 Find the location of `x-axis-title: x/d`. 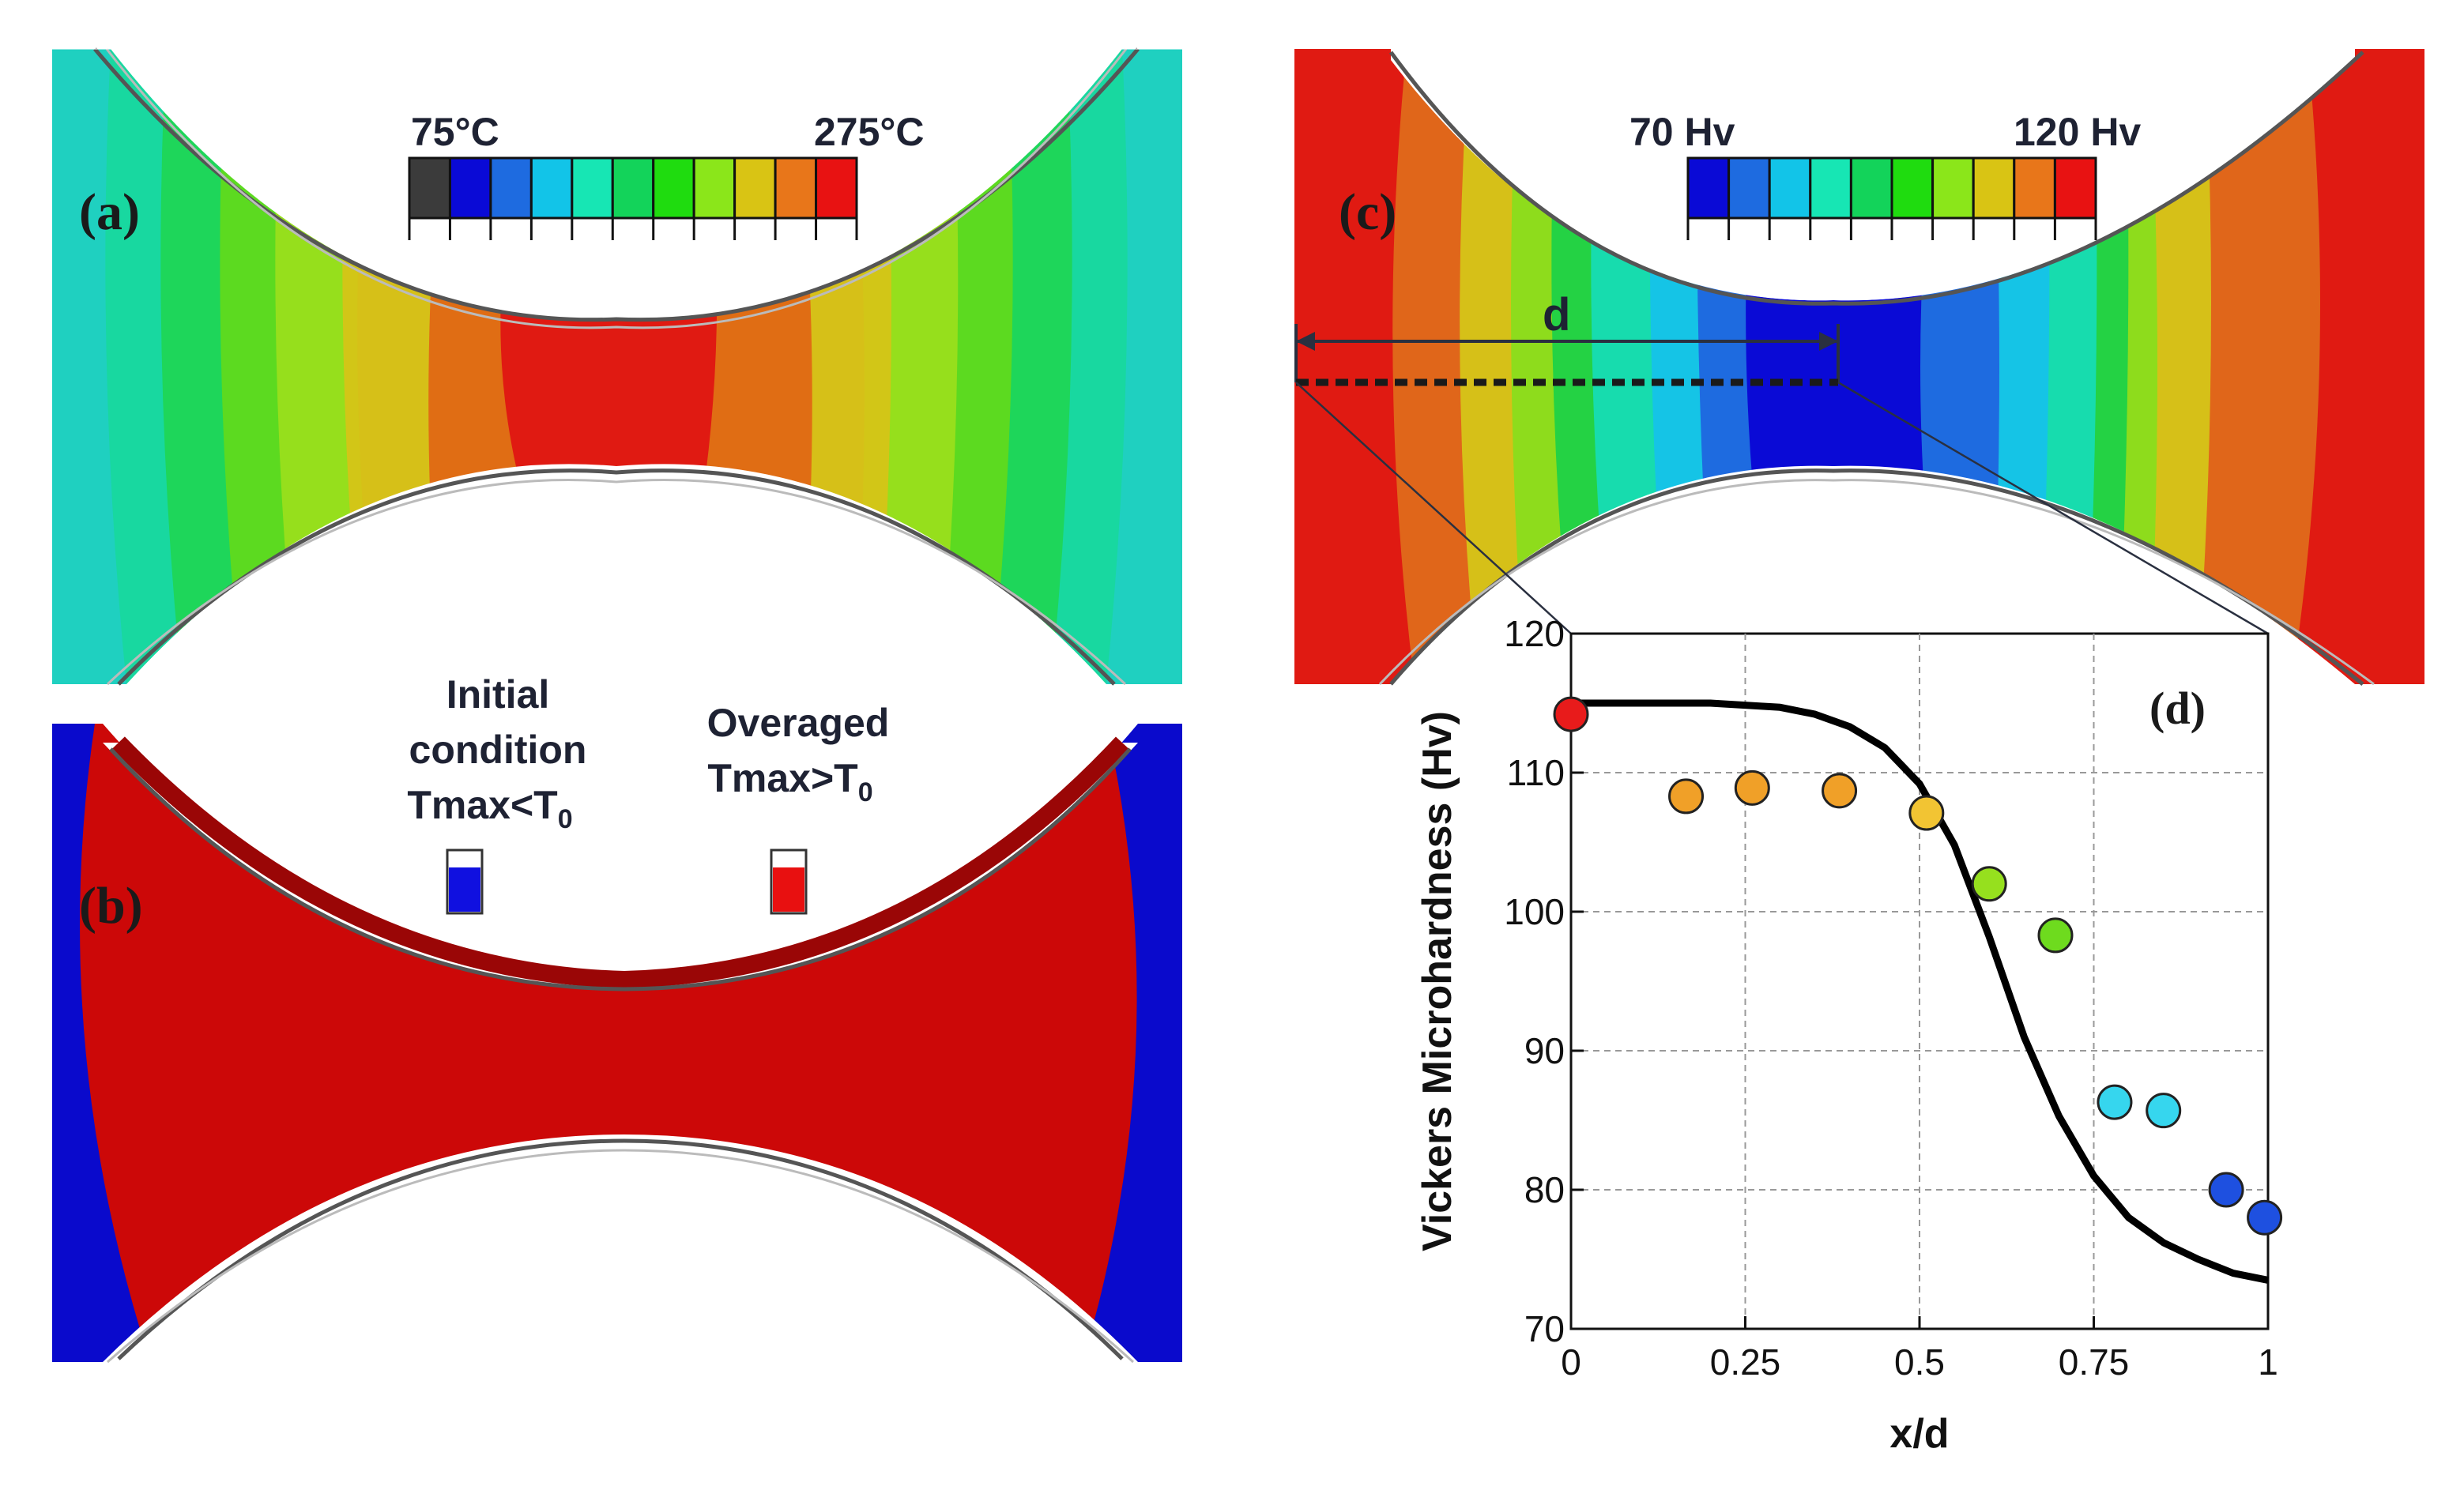

x-axis-title: x/d is located at coordinates (1919, 1434).